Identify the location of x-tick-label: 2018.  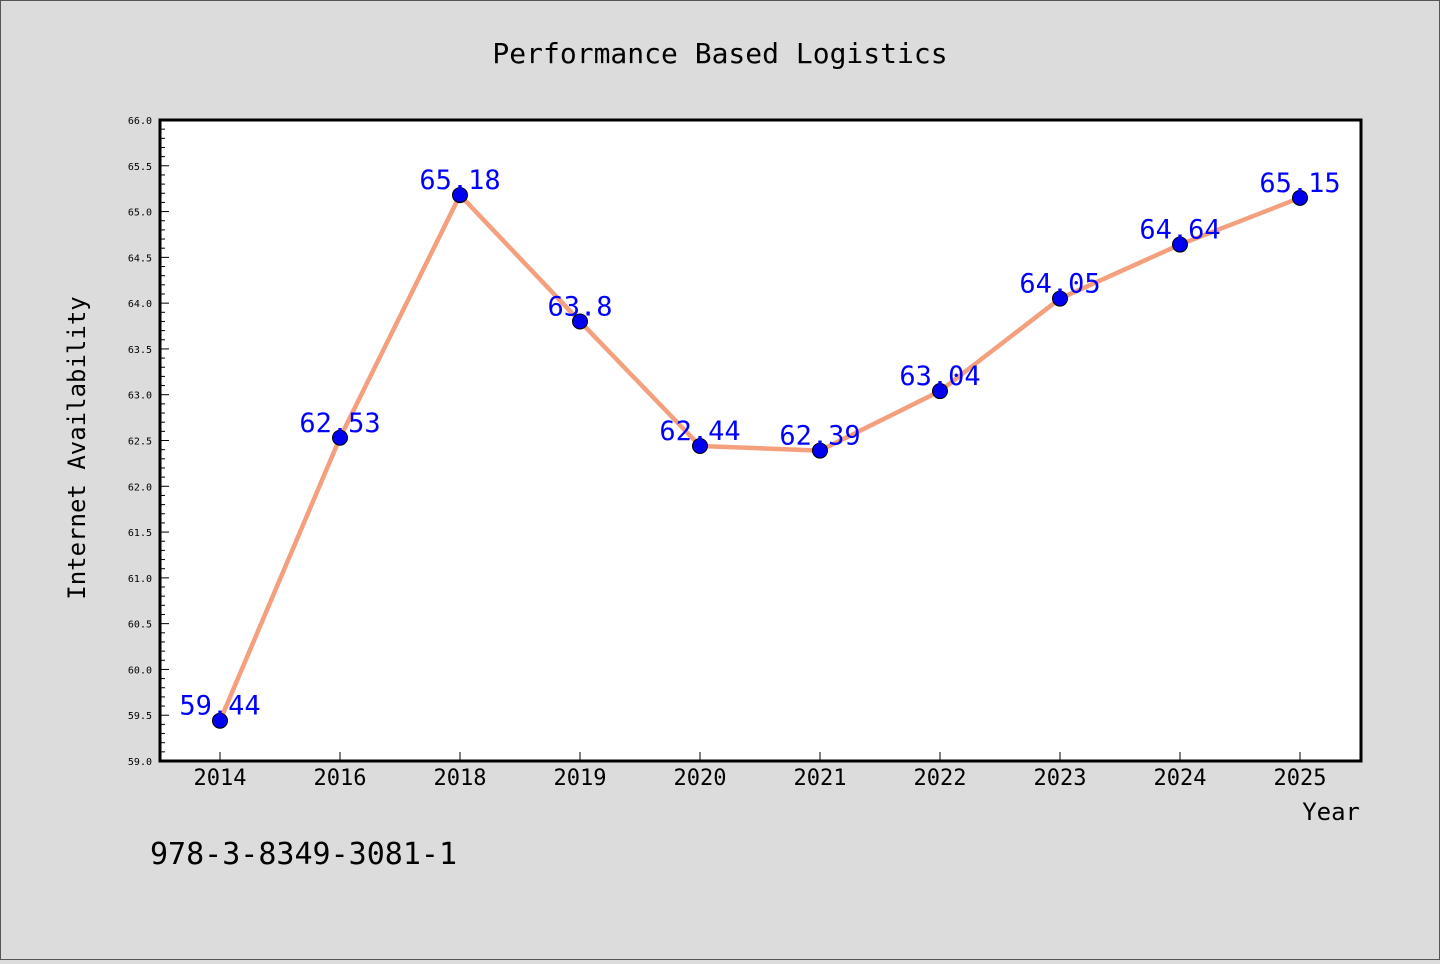
(460, 778).